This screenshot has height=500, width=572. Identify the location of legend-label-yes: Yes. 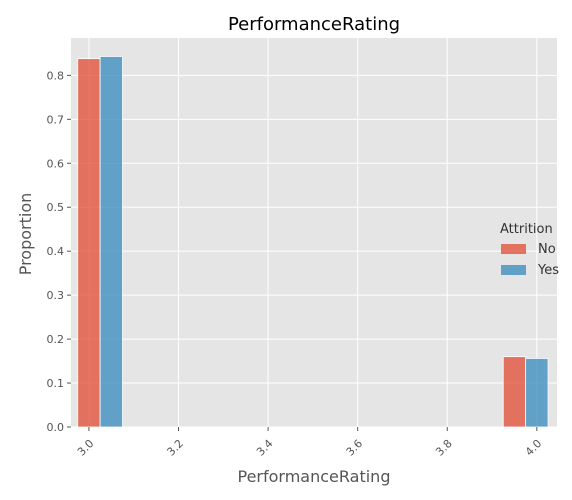
(548, 270).